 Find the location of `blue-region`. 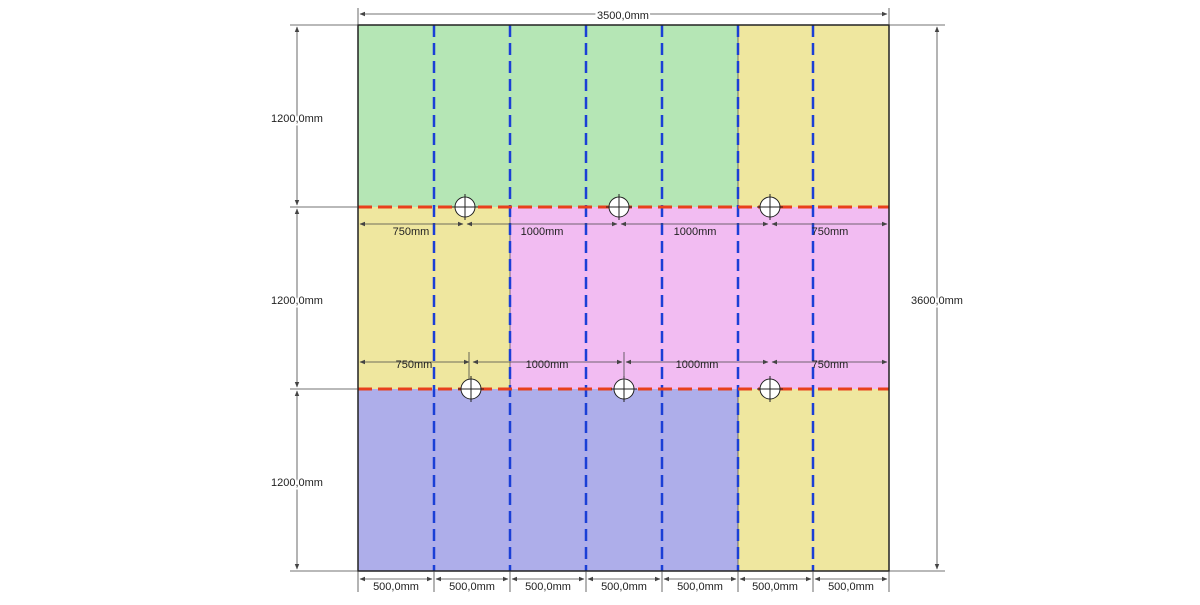

blue-region is located at coordinates (548, 480).